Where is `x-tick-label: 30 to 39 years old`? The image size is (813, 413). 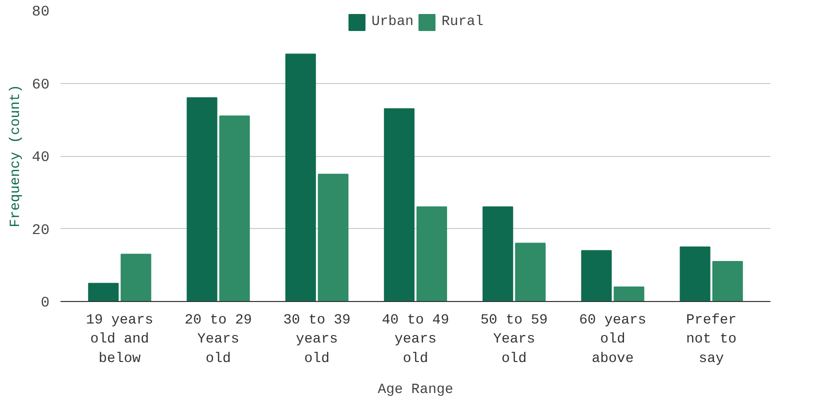 x-tick-label: 30 to 39 years old is located at coordinates (316, 339).